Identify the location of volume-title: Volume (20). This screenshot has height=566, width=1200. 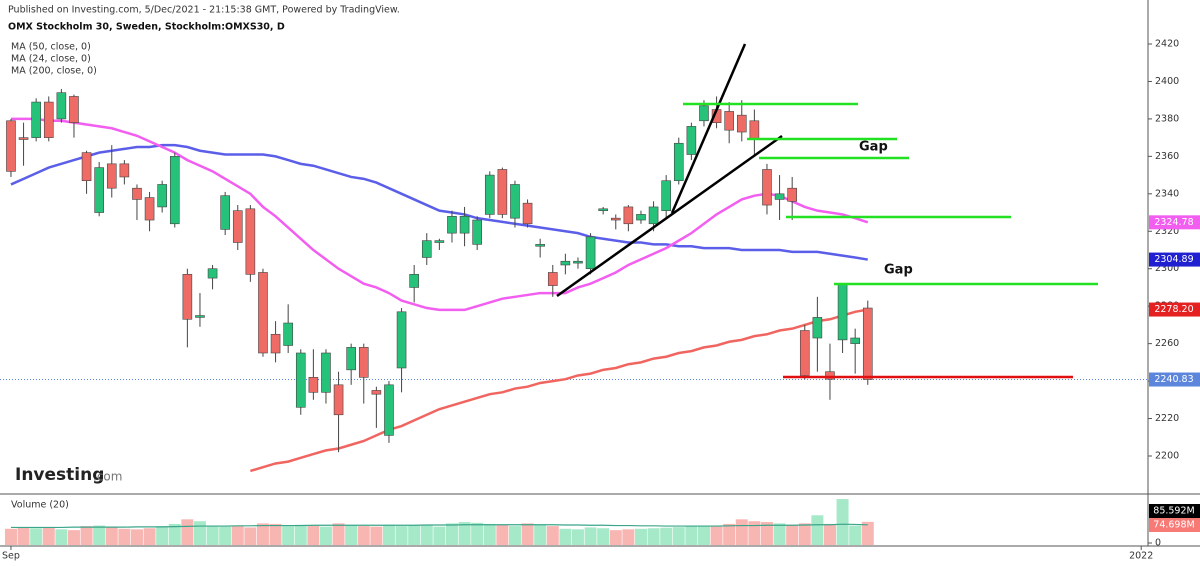
(40, 505).